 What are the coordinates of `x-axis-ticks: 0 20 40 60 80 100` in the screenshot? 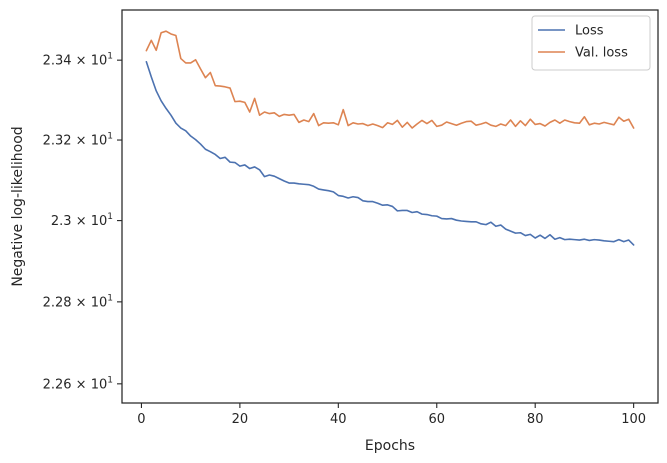 It's located at (391, 415).